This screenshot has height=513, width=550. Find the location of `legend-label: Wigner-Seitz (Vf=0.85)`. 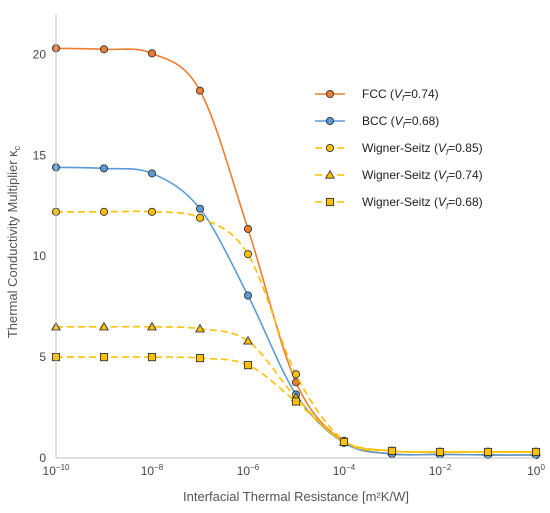

legend-label: Wigner-Seitz (Vf=0.85) is located at coordinates (422, 149).